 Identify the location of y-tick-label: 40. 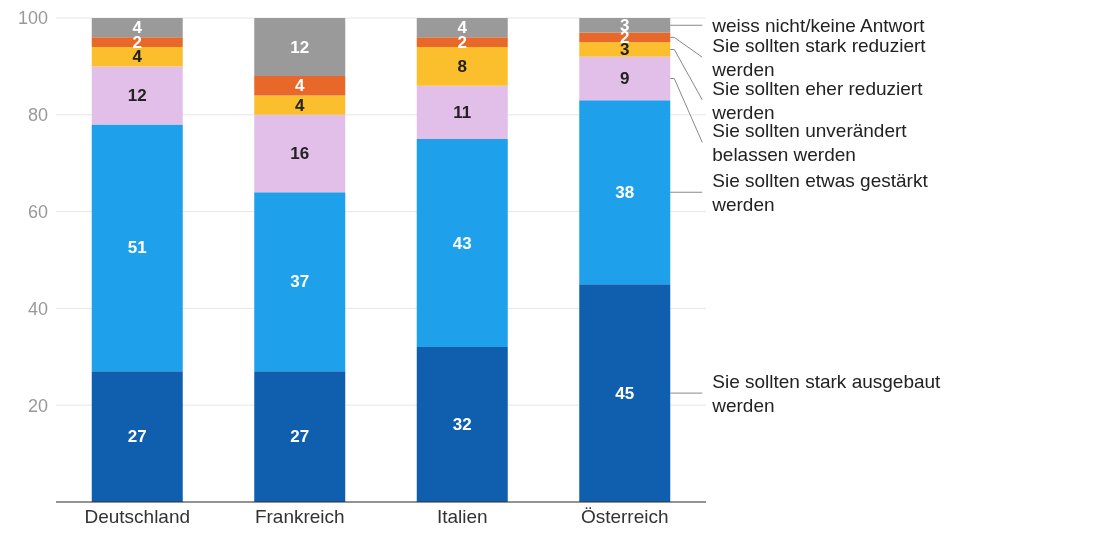
(37, 308).